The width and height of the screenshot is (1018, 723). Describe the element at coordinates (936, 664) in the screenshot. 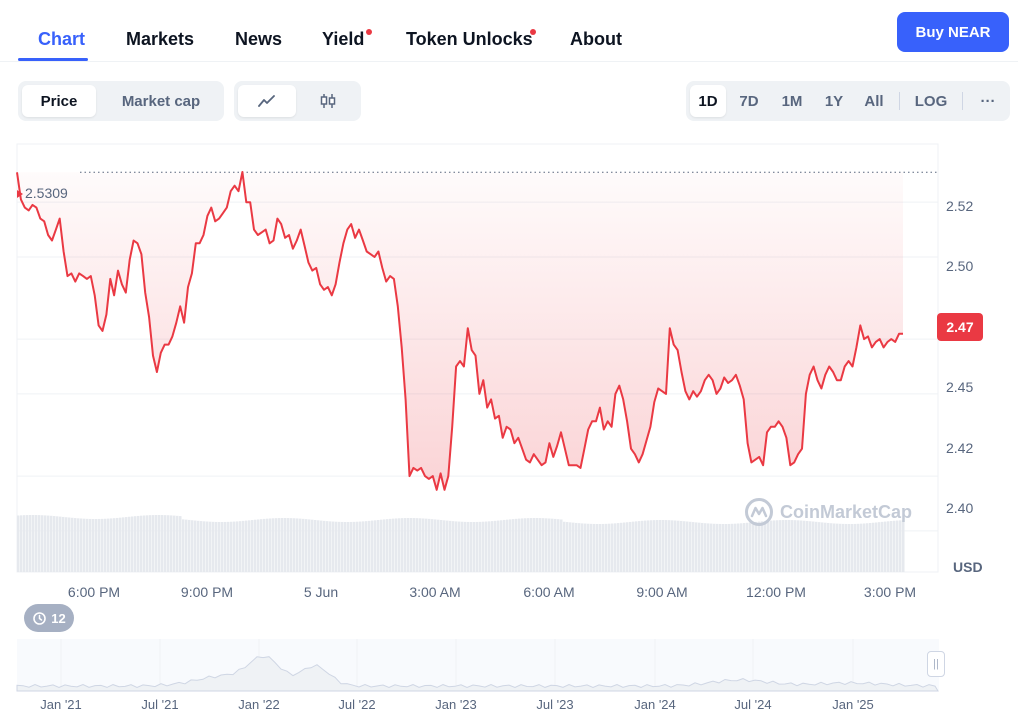

I see `navigator-drag-handle: ||` at that location.